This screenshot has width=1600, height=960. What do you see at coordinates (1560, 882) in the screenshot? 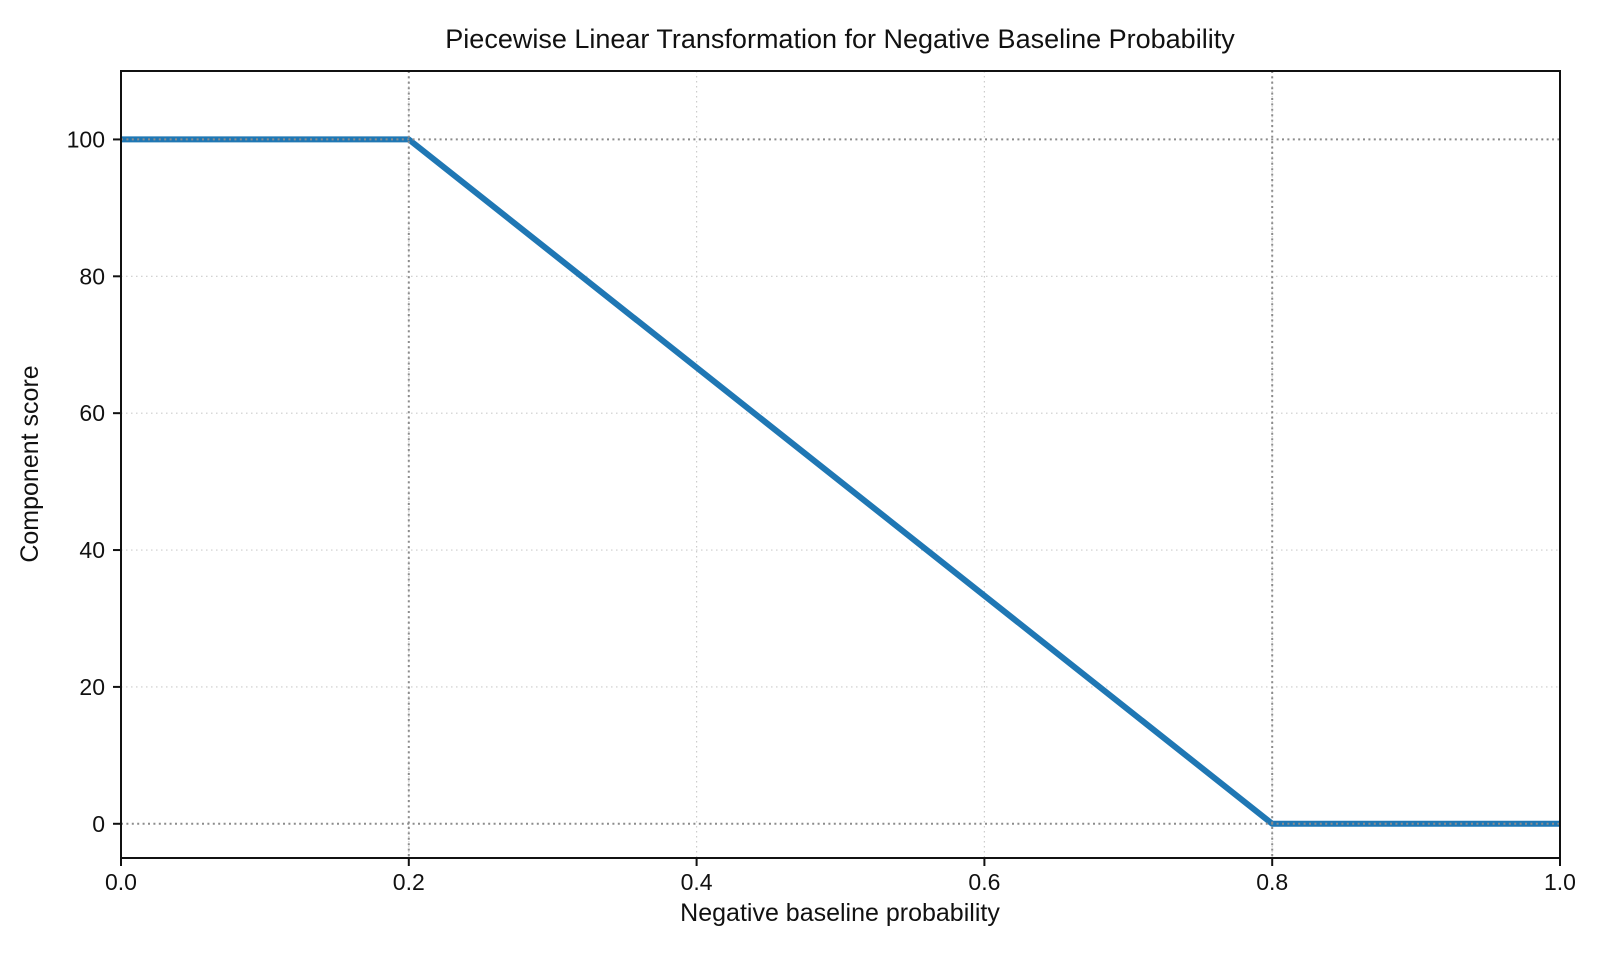
I see `x-tick-label: 1.0` at bounding box center [1560, 882].